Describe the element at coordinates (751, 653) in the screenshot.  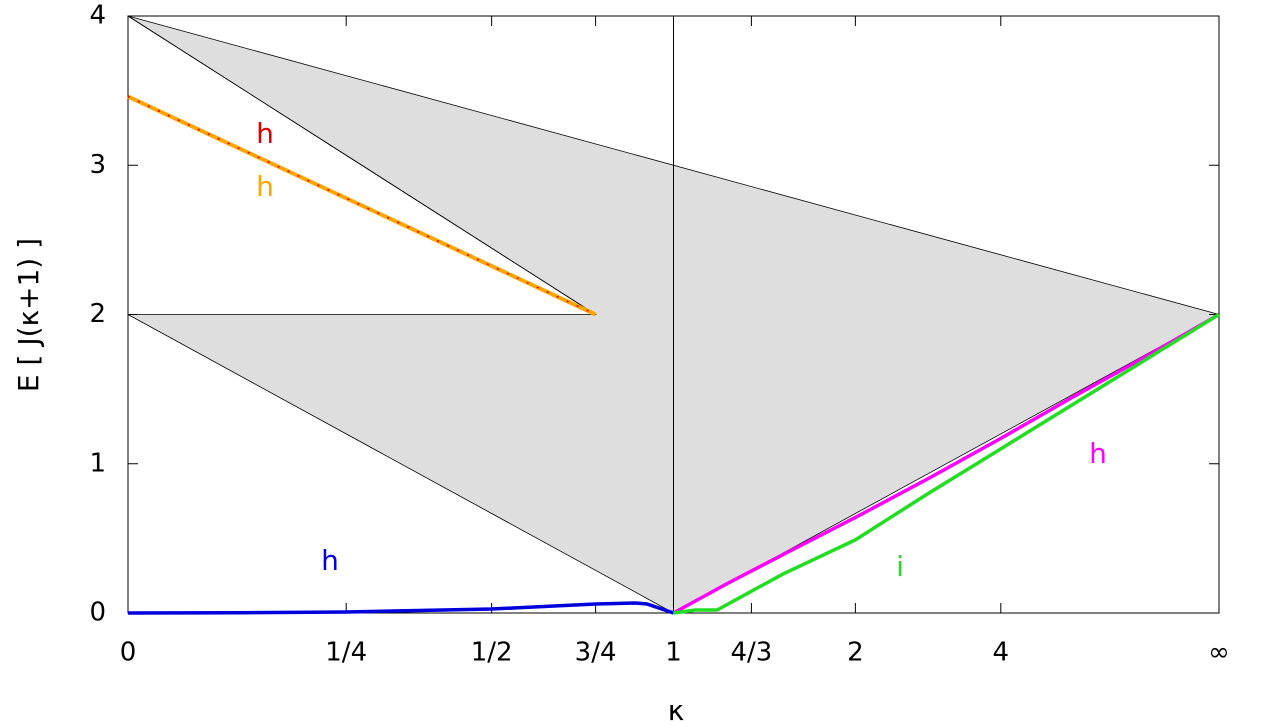
I see `x-tick-label: 4/3` at that location.